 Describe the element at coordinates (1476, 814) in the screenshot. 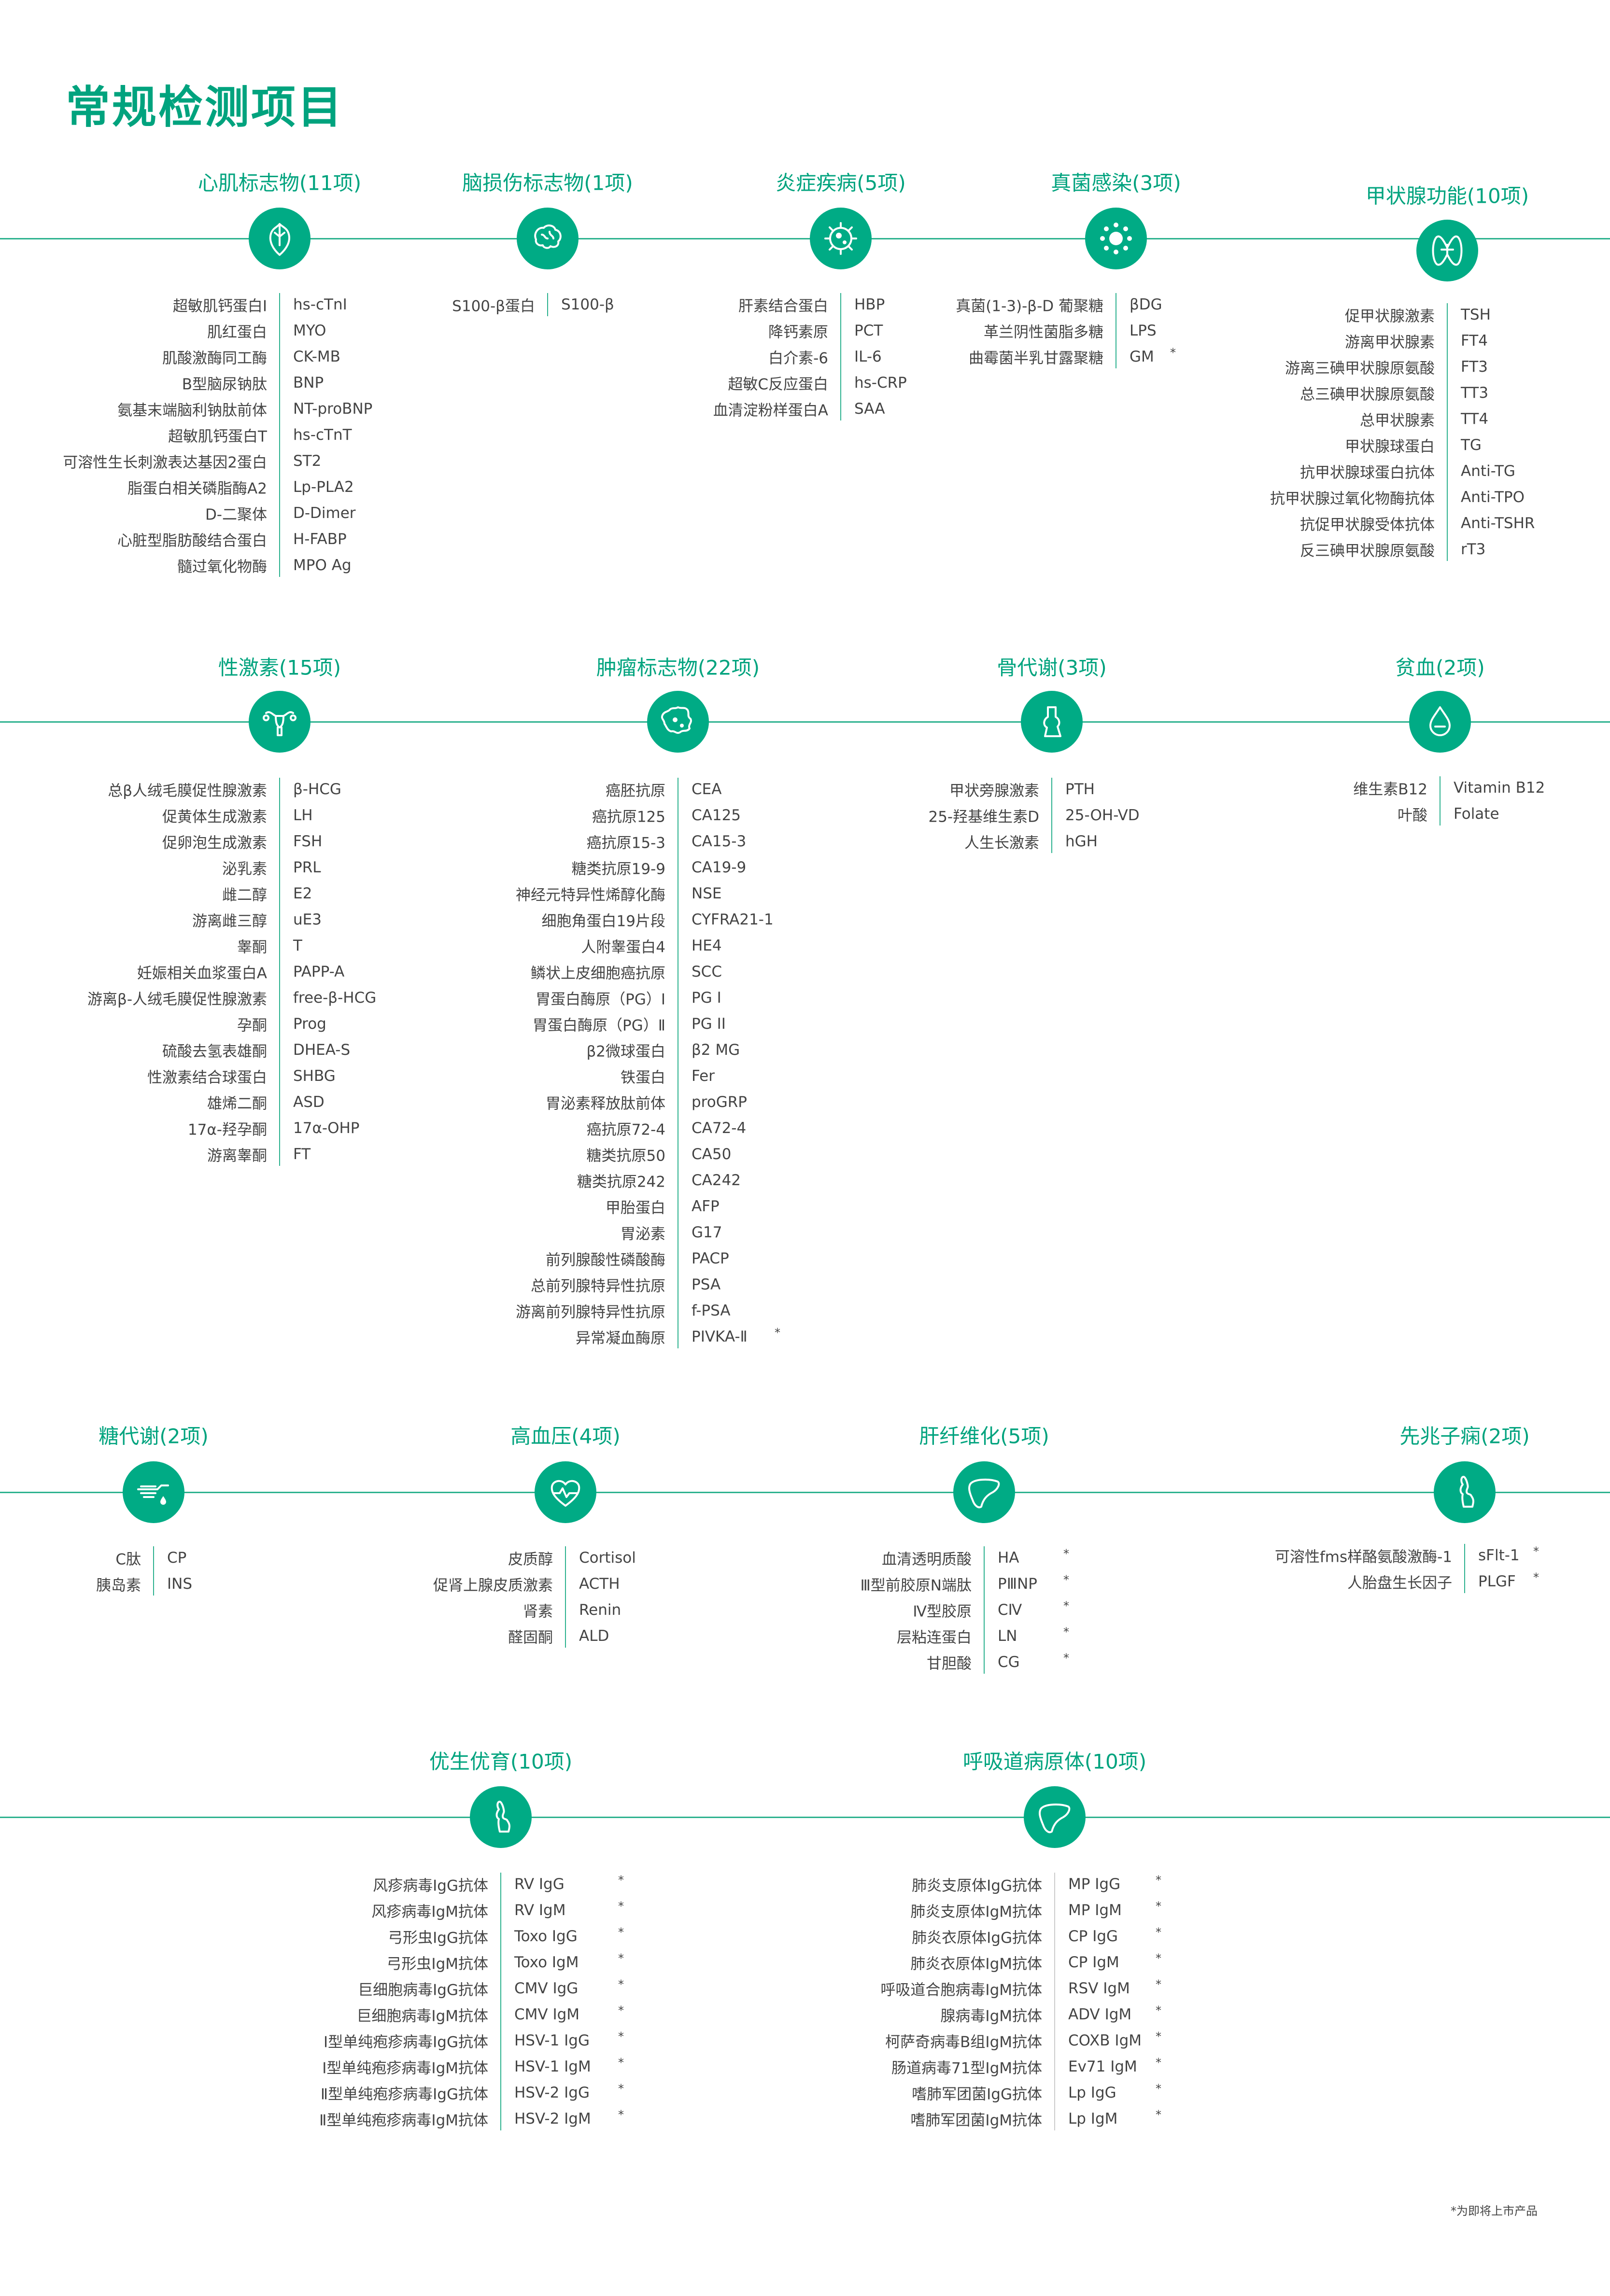

I see `test-item-code: Folate` at that location.